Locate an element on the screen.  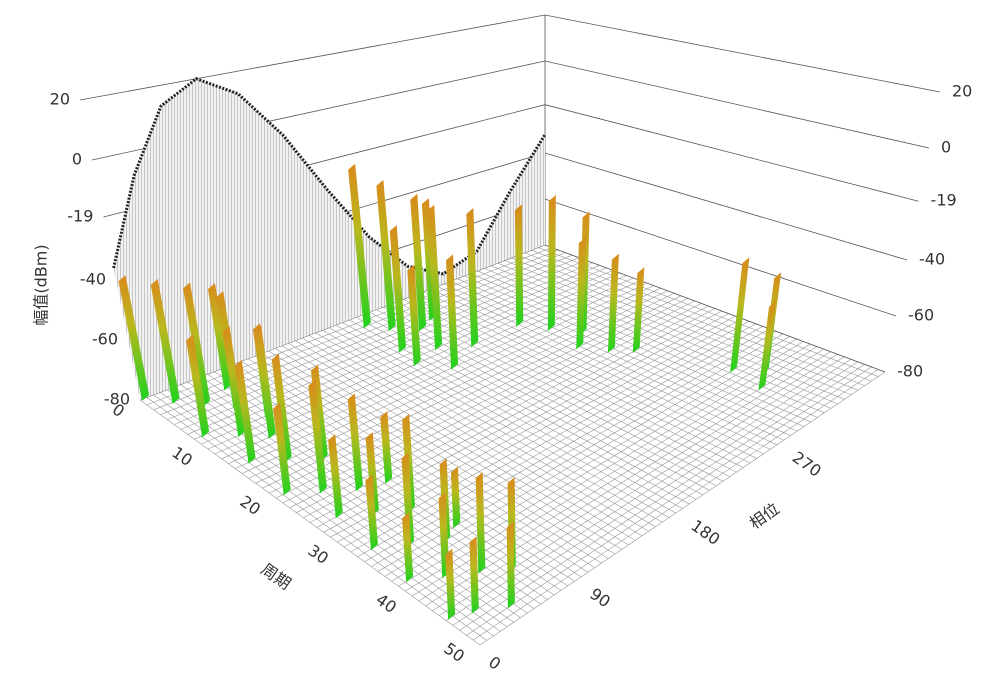
y-axis-title: 相位 is located at coordinates (764, 516).